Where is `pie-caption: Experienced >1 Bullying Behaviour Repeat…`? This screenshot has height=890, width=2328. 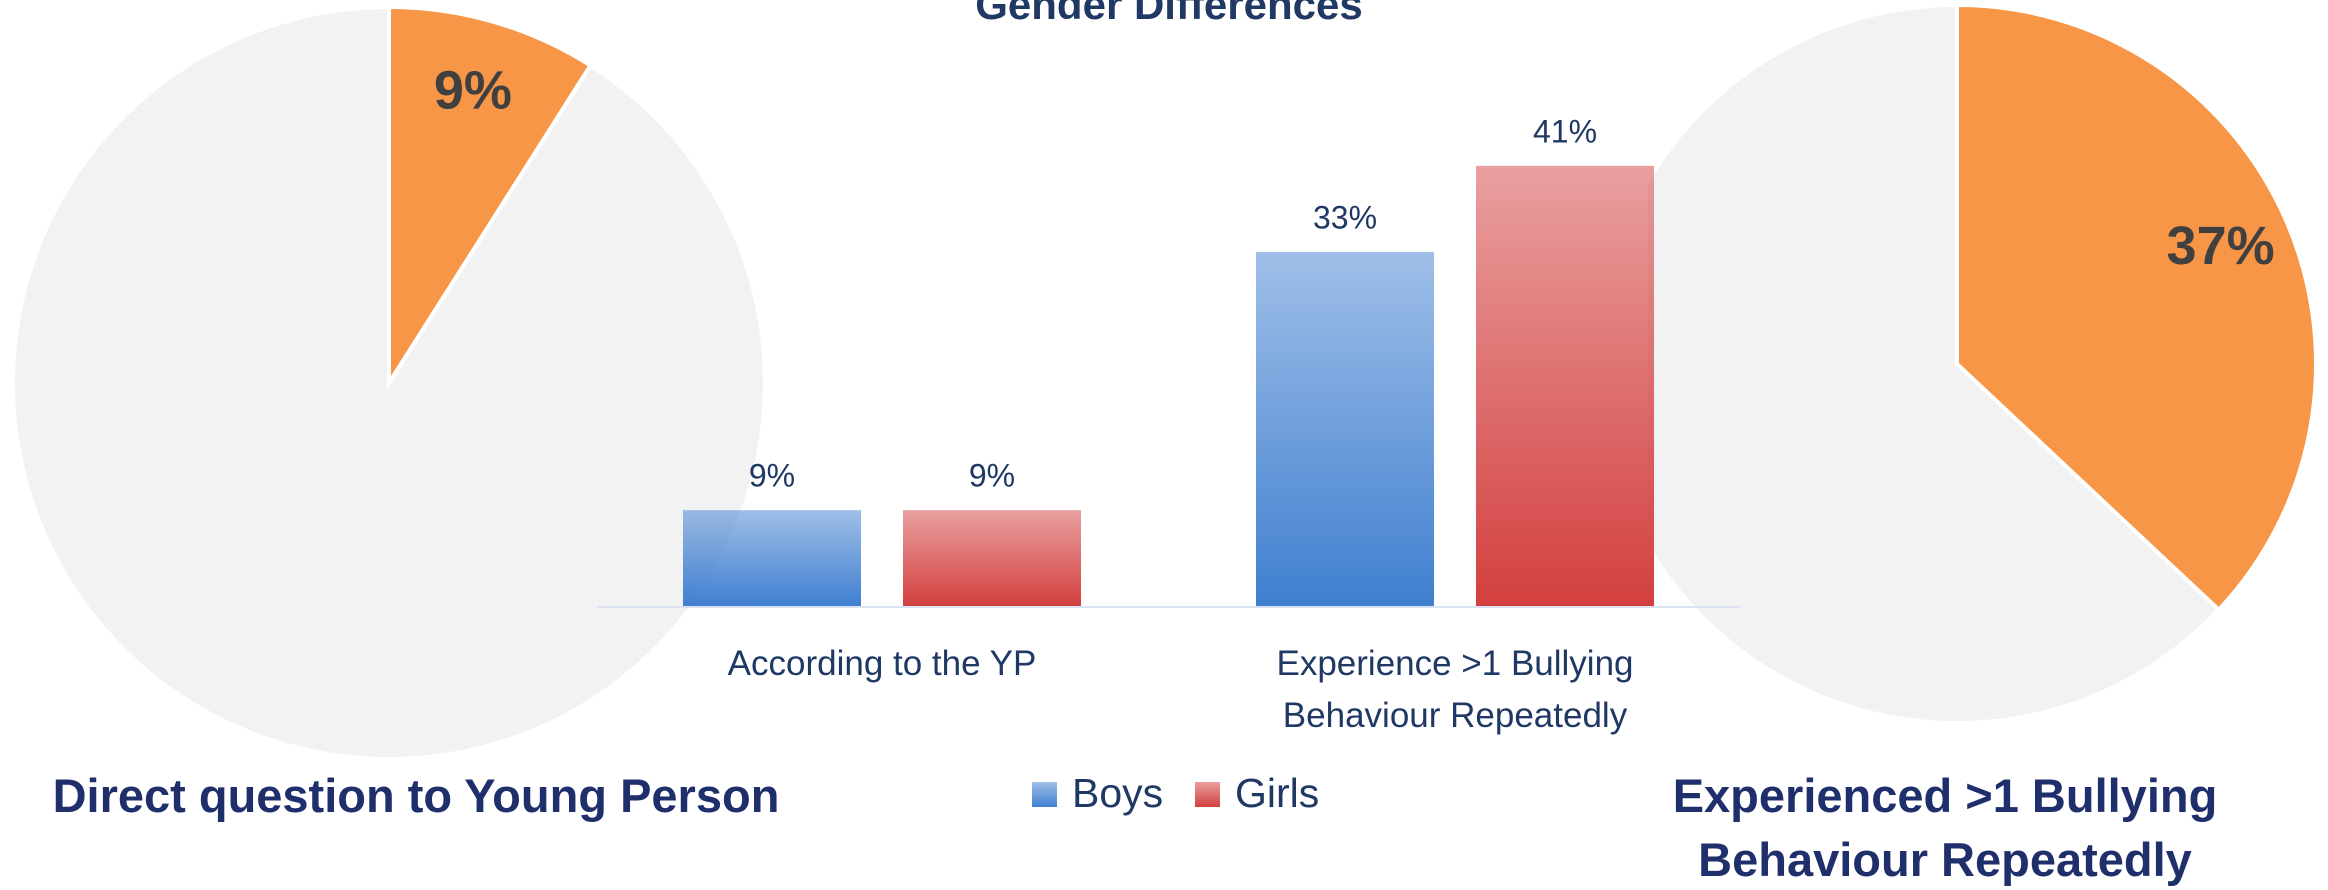 pie-caption: Experienced >1 Bullying Behaviour Repeat… is located at coordinates (1945, 827).